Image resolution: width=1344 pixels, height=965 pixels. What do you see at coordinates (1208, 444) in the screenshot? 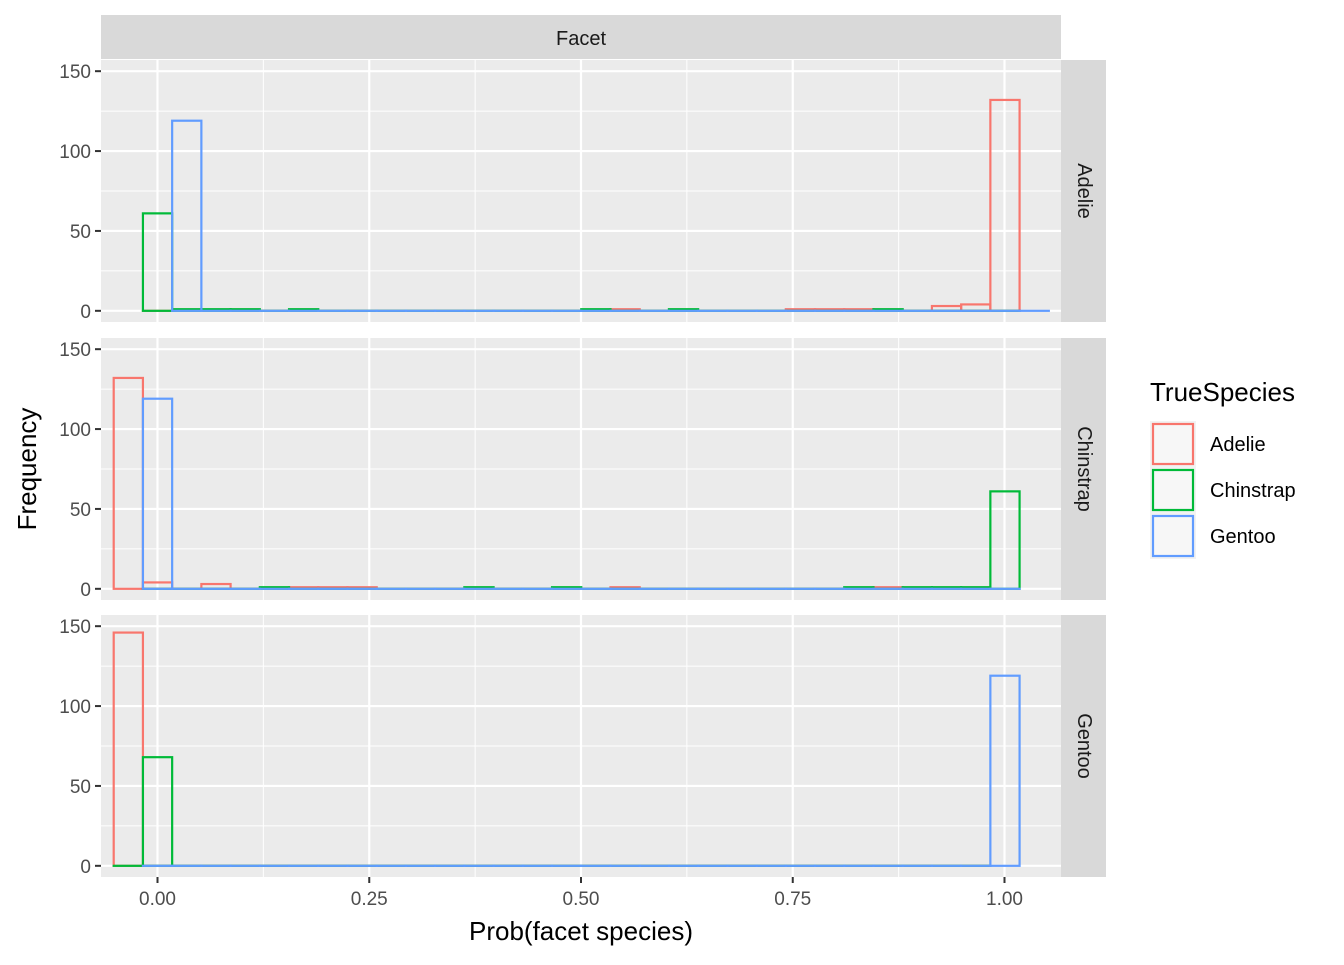
I see `legend-entry-adelie: Adelie` at bounding box center [1208, 444].